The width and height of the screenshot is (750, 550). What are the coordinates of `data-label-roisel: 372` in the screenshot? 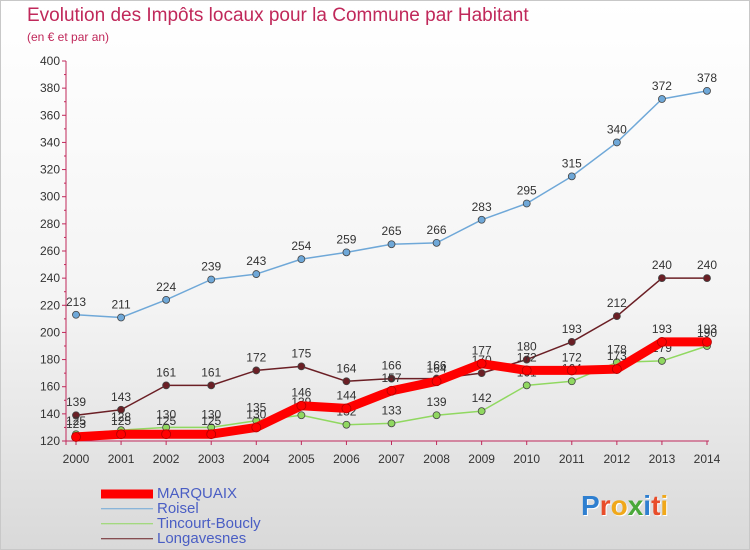 It's located at (662, 86).